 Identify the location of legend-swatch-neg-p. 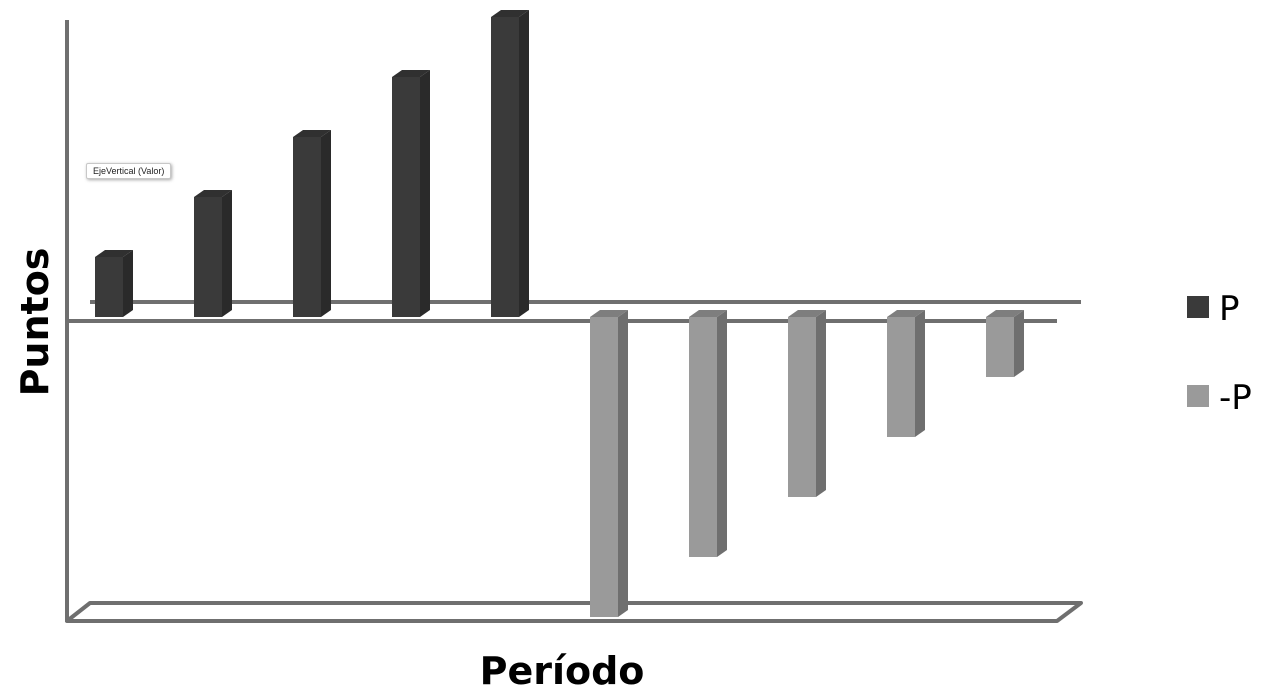
(1198, 396).